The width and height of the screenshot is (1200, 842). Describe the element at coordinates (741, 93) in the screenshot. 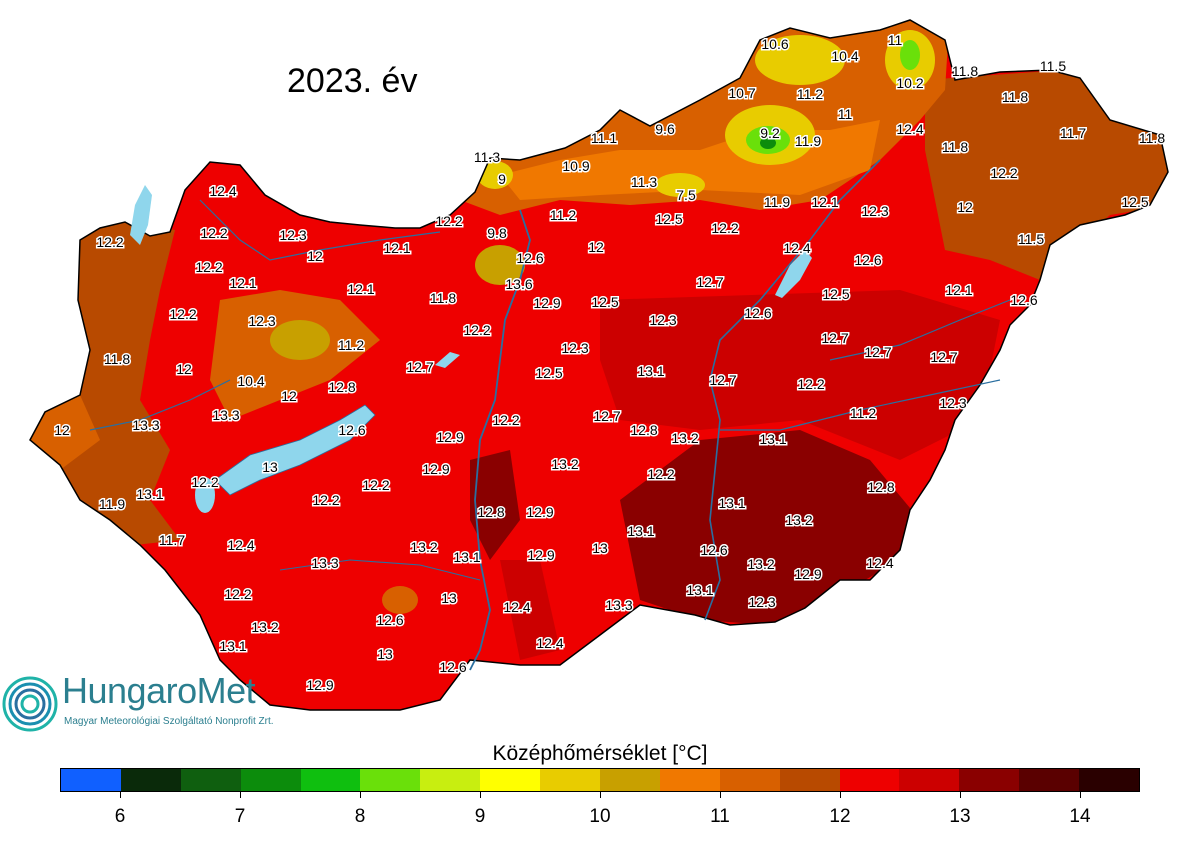

I see `station-value-label: 10.7` at that location.